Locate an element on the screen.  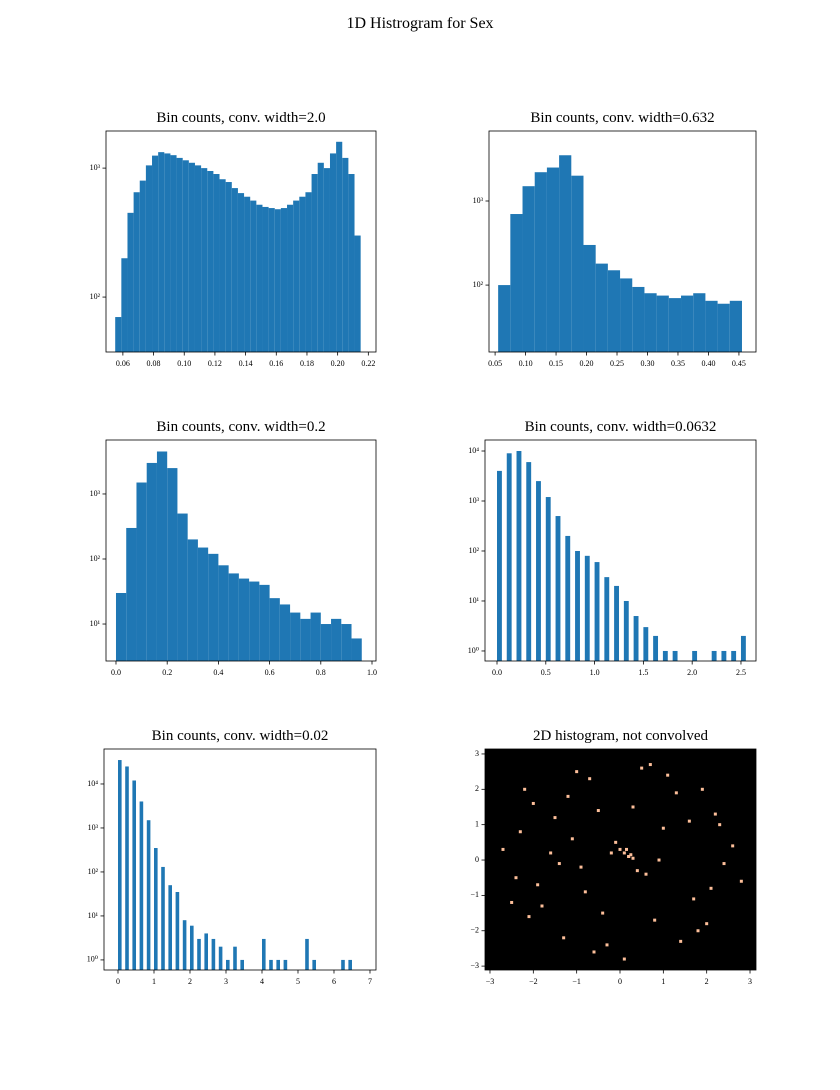
subplot-title: Bin counts, conv. width=2.0 is located at coordinates (240, 118).